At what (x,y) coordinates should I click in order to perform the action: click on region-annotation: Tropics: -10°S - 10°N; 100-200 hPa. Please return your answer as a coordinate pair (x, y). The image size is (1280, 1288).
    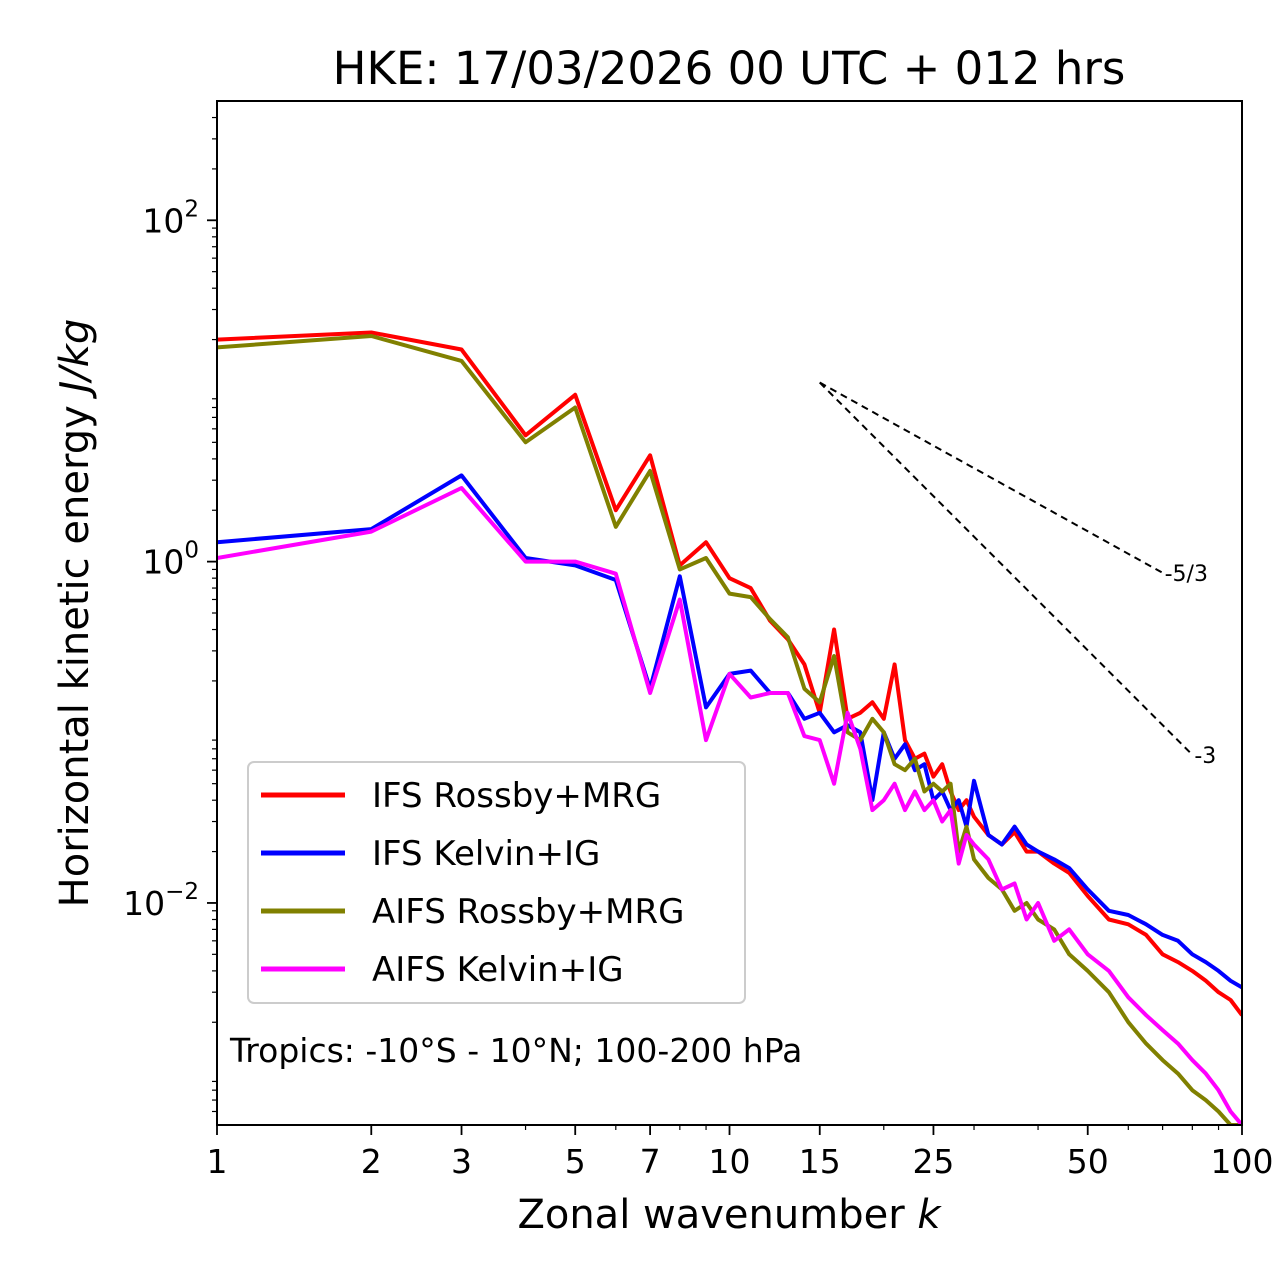
    Looking at the image, I should click on (515, 1050).